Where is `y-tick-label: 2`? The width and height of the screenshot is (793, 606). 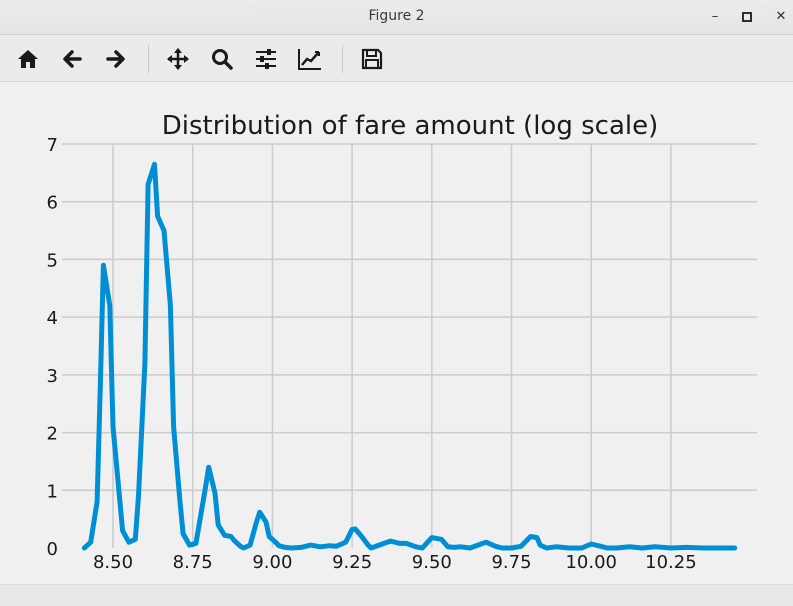 y-tick-label: 2 is located at coordinates (52, 434).